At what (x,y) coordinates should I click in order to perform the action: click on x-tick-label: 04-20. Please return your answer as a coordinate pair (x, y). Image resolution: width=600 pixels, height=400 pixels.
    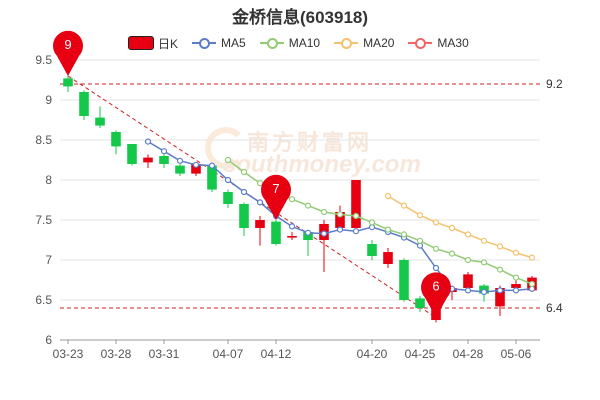
    Looking at the image, I should click on (372, 354).